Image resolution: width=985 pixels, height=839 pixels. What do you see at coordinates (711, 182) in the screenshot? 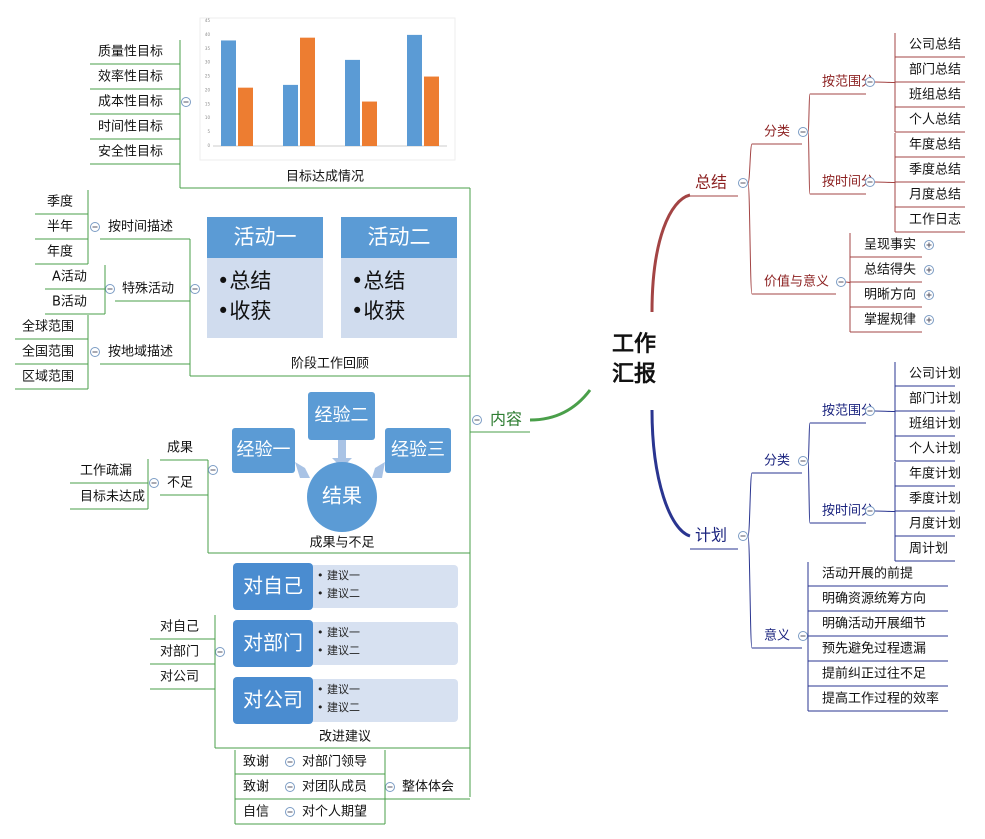
I see `node-label: 总结` at bounding box center [711, 182].